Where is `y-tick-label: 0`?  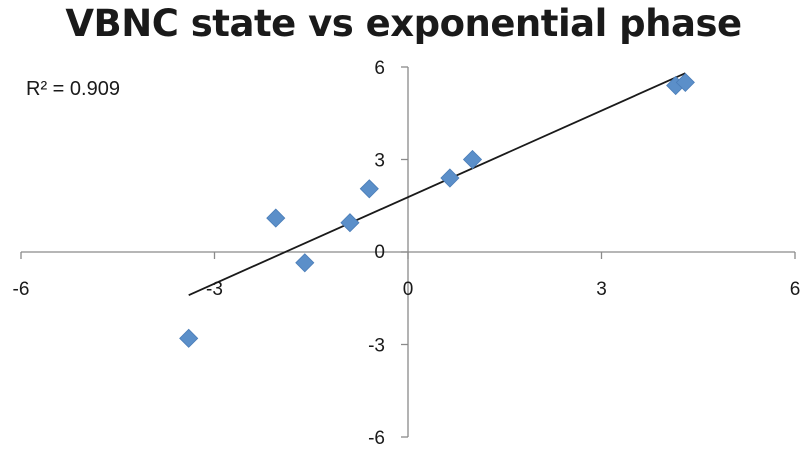 y-tick-label: 0 is located at coordinates (379, 252).